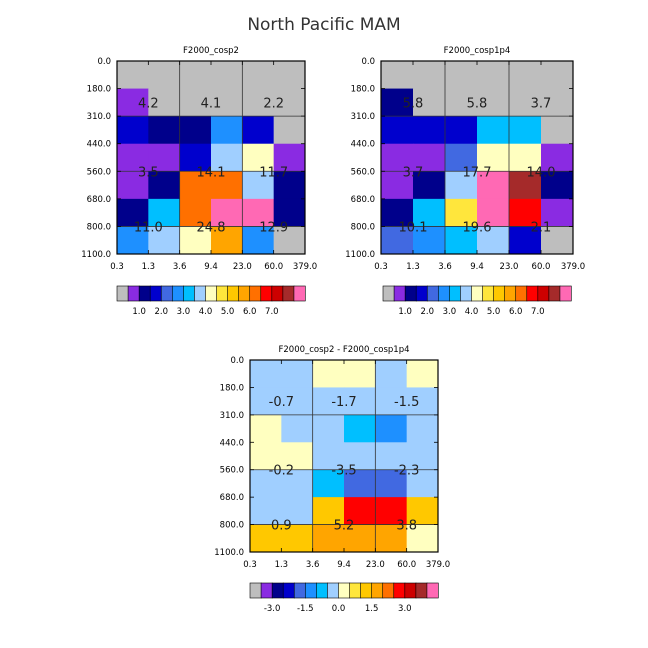 The width and height of the screenshot is (648, 648). What do you see at coordinates (99, 90) in the screenshot?
I see `y-tick-label: 180.0` at bounding box center [99, 90].